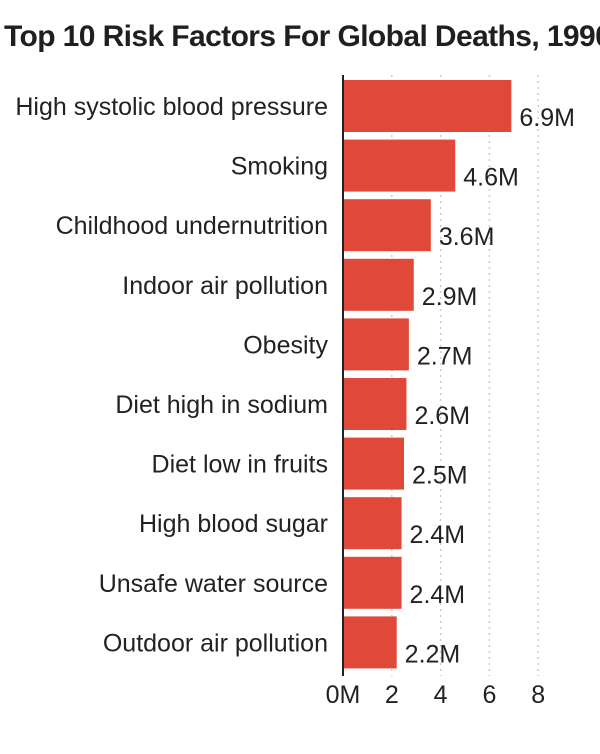 This screenshot has height=754, width=600. I want to click on x-tick-label-8: 8, so click(538, 695).